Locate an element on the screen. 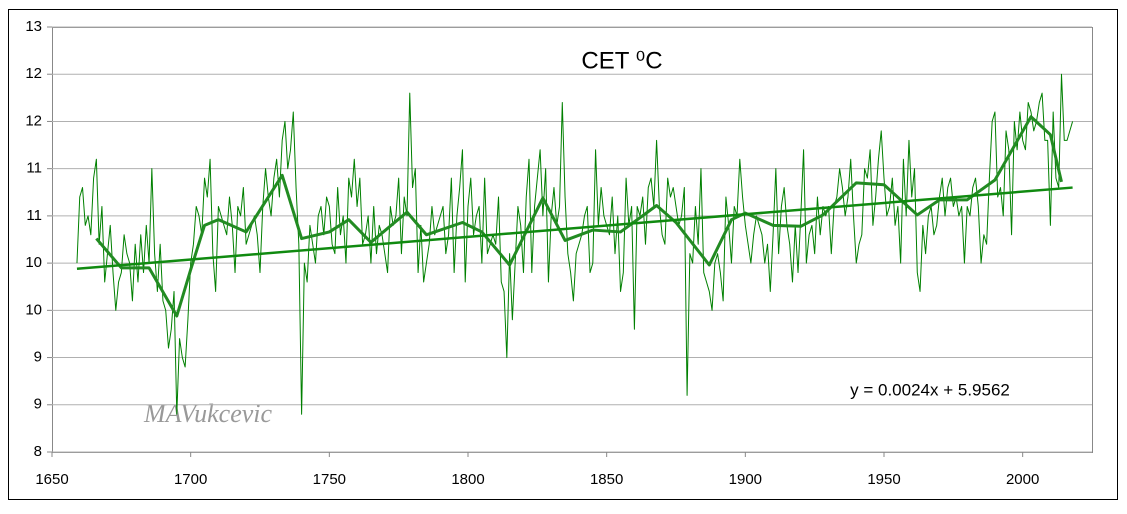  trend-equation: y = 0.0024x + 5.9562 is located at coordinates (930, 389).